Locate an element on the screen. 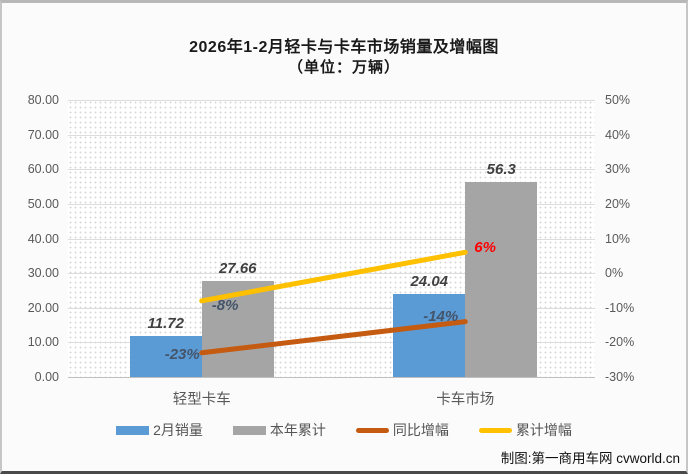 The height and width of the screenshot is (474, 688). bar-本年累计-卡车市场 is located at coordinates (501, 279).